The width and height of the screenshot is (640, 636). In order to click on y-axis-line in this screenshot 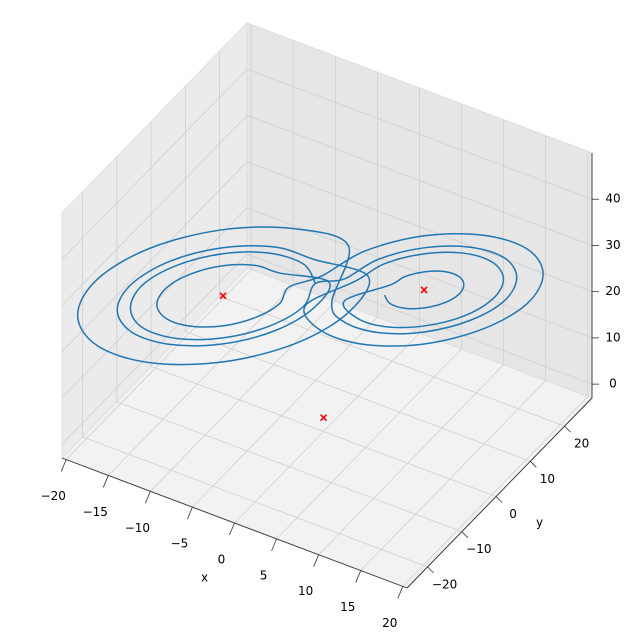, I will do `click(499, 493)`.